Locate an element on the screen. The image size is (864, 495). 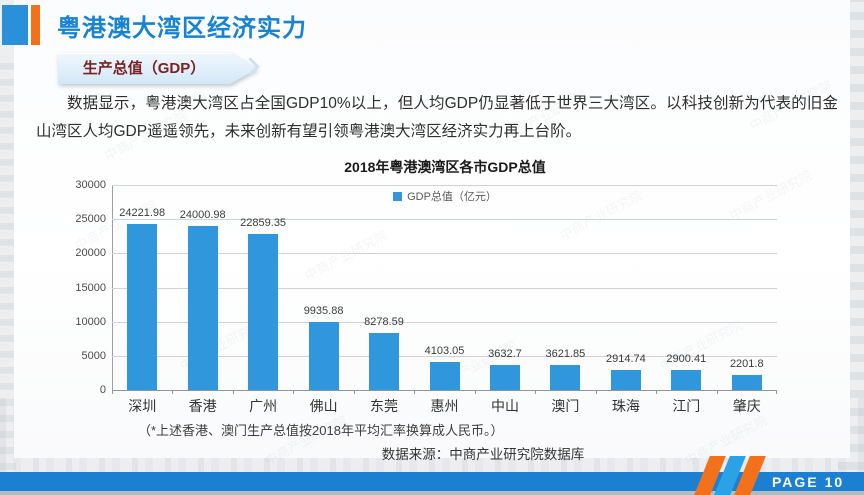
y-tick-label-20000: 20000 is located at coordinates (90, 253).